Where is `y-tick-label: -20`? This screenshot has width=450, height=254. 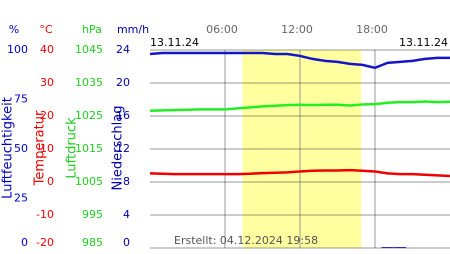 y-tick-label: -20 is located at coordinates (45, 242).